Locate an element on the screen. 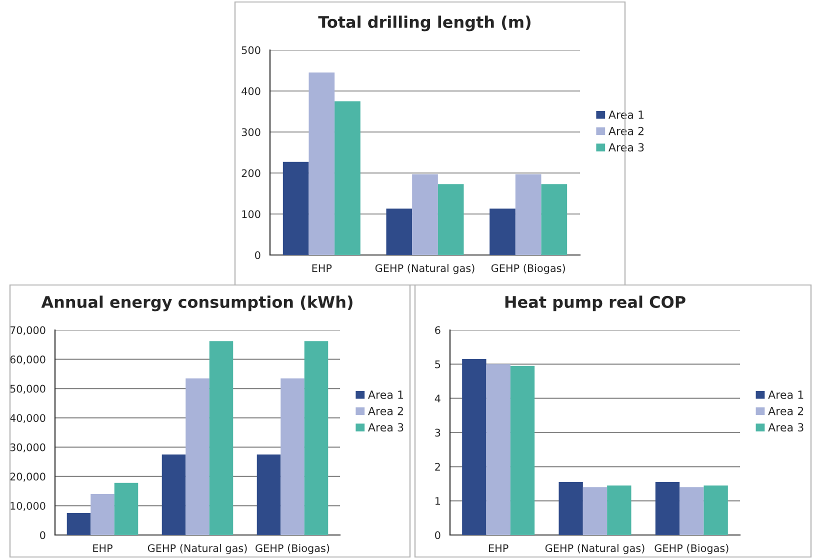 The width and height of the screenshot is (813, 560). y-tick-label: 500 is located at coordinates (251, 50).